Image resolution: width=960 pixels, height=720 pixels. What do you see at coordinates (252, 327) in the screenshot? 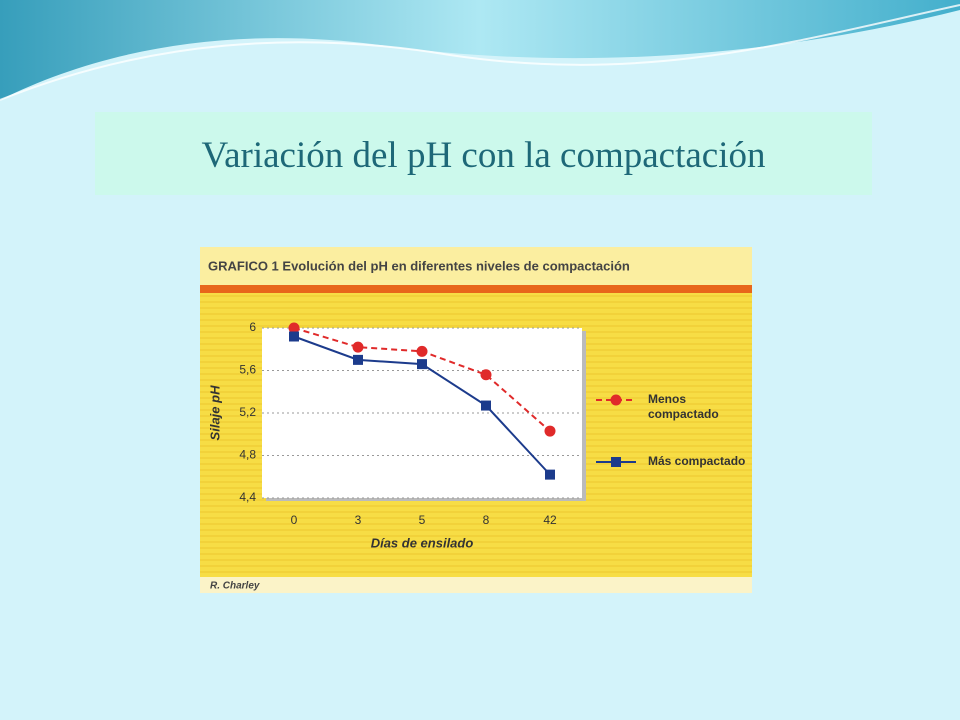
I see `y-tick-label: 6` at bounding box center [252, 327].